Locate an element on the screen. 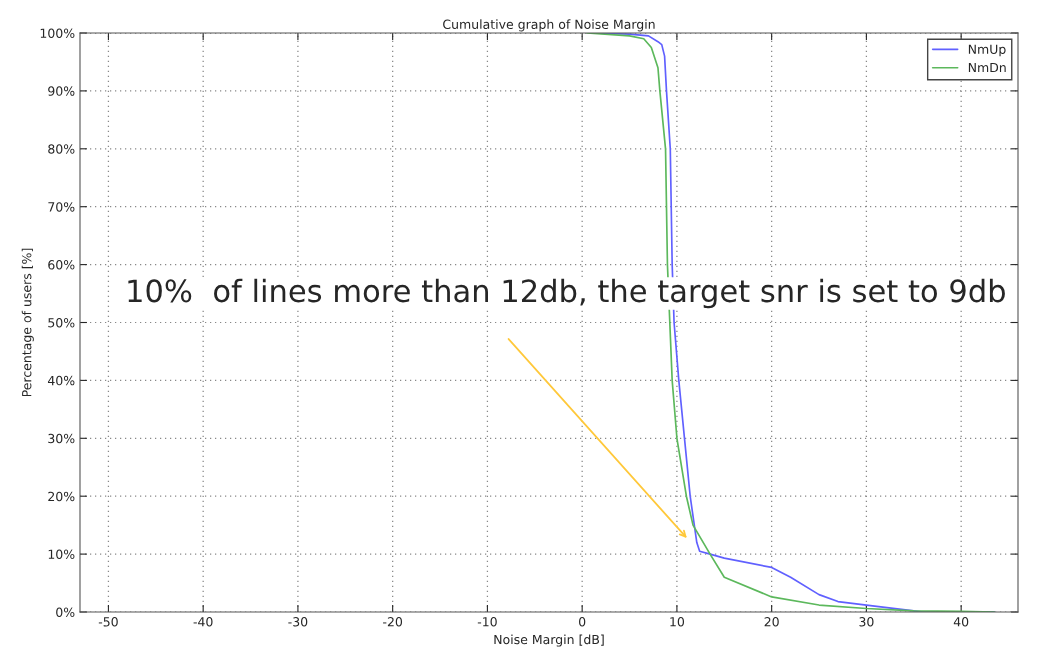 The height and width of the screenshot is (663, 1047). y-tick-label: 100% is located at coordinates (57, 33).